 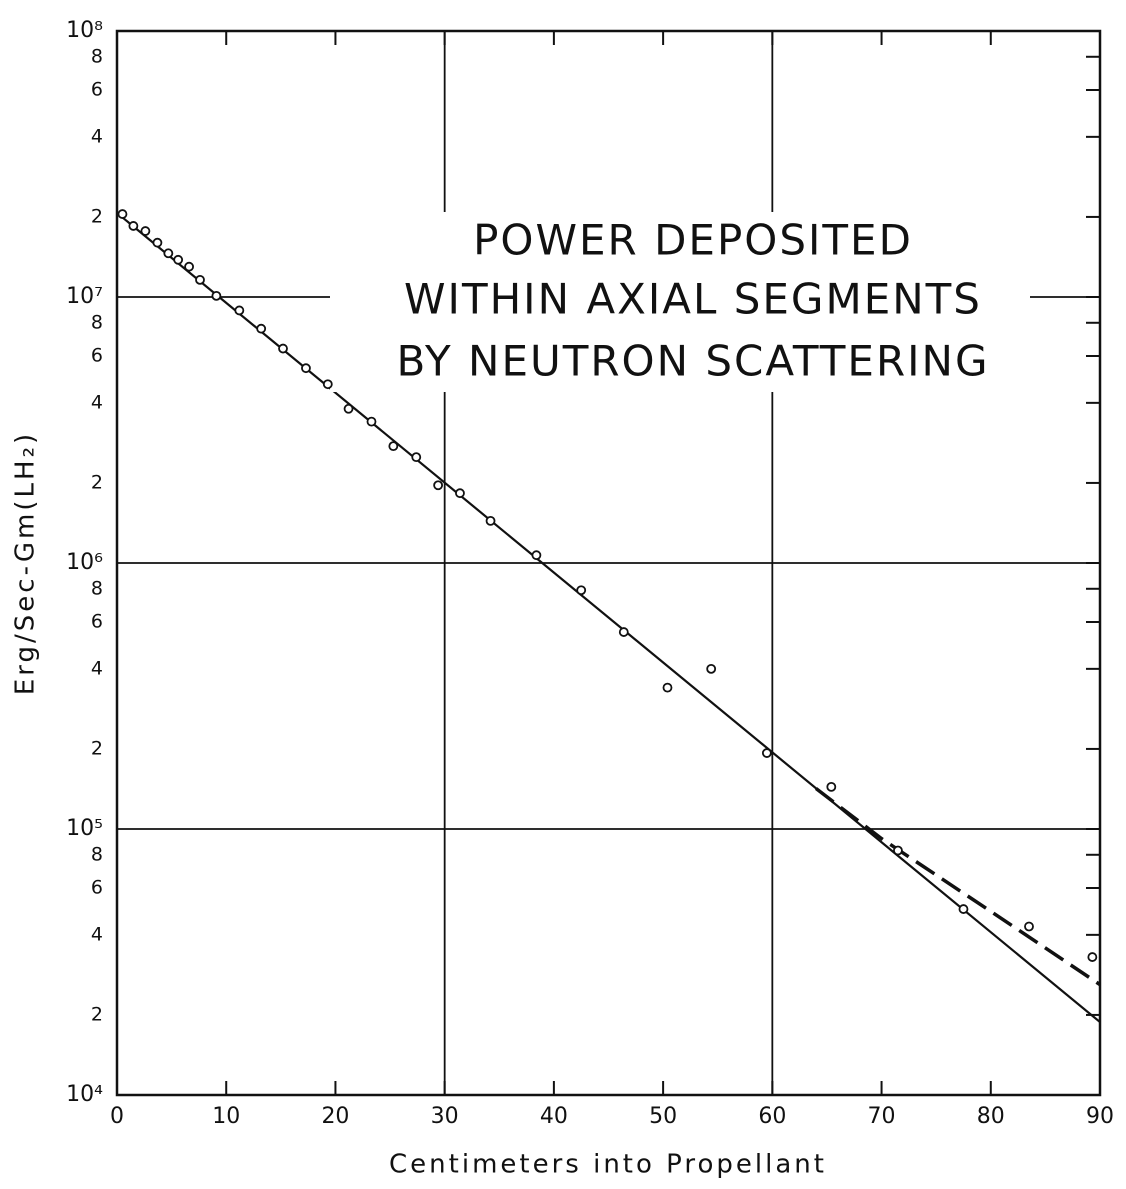 What do you see at coordinates (84, 562) in the screenshot?
I see `y-tick-label: 10⁶` at bounding box center [84, 562].